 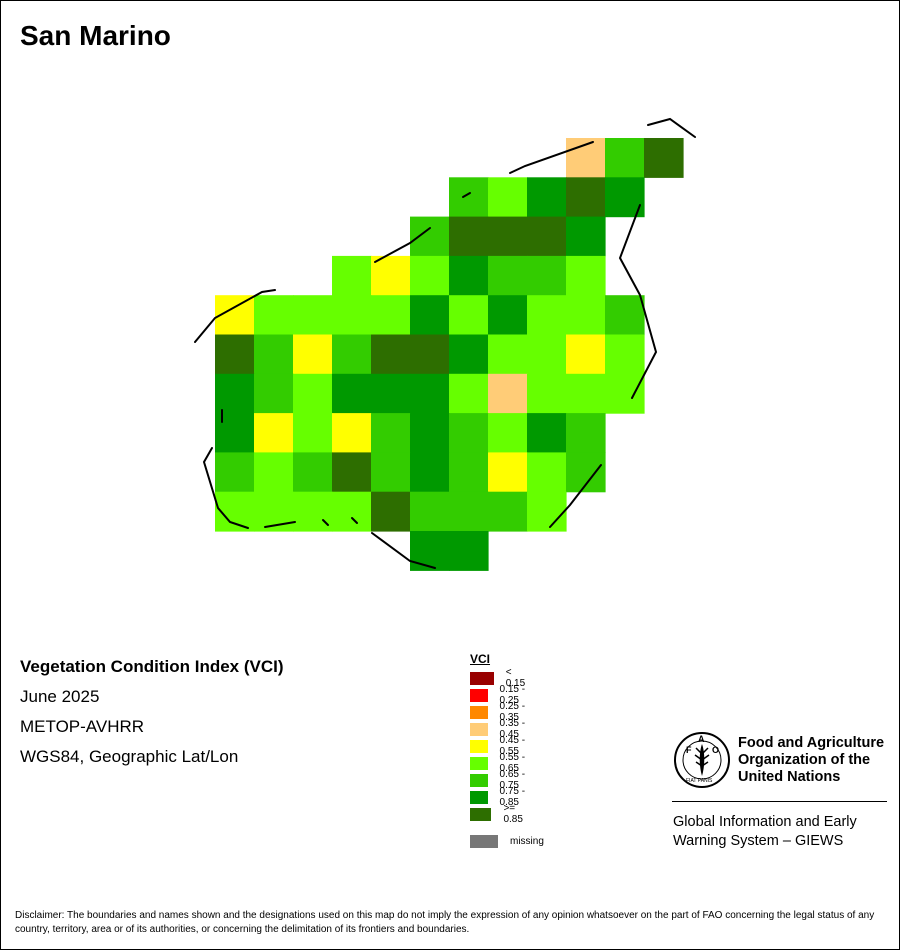 What do you see at coordinates (512, 797) in the screenshot?
I see `legend-label: 0.75 - 0.85` at bounding box center [512, 797].